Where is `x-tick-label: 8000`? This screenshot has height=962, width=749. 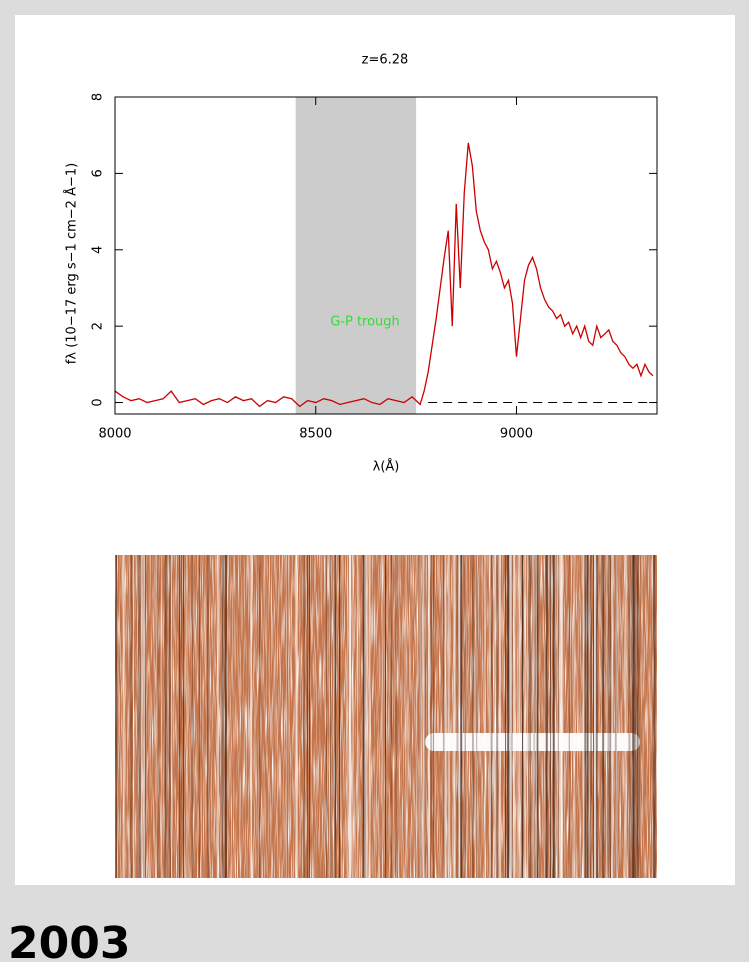 x-tick-label: 8000 is located at coordinates (114, 434).